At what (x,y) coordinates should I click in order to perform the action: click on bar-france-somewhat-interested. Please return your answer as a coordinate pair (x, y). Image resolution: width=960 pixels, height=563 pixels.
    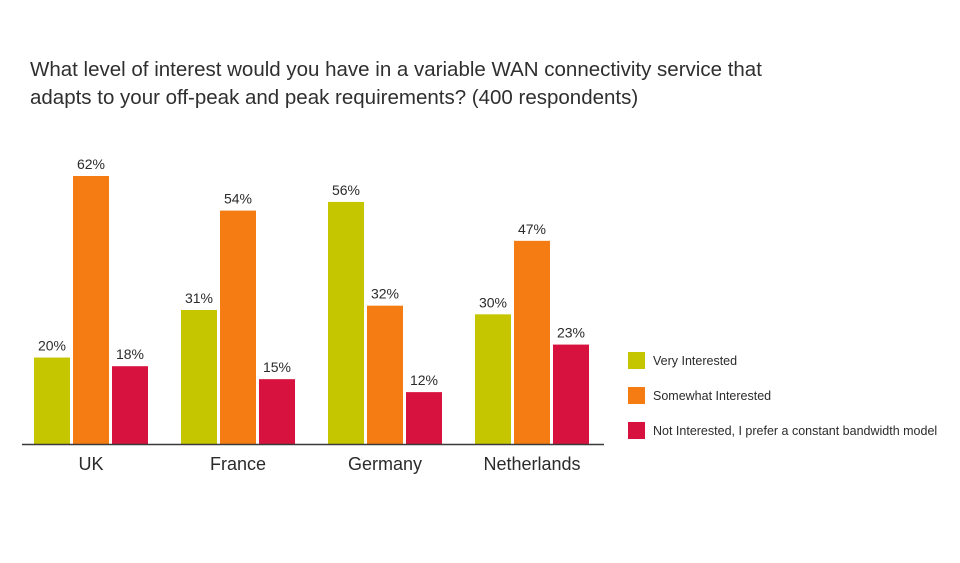
    Looking at the image, I should click on (238, 327).